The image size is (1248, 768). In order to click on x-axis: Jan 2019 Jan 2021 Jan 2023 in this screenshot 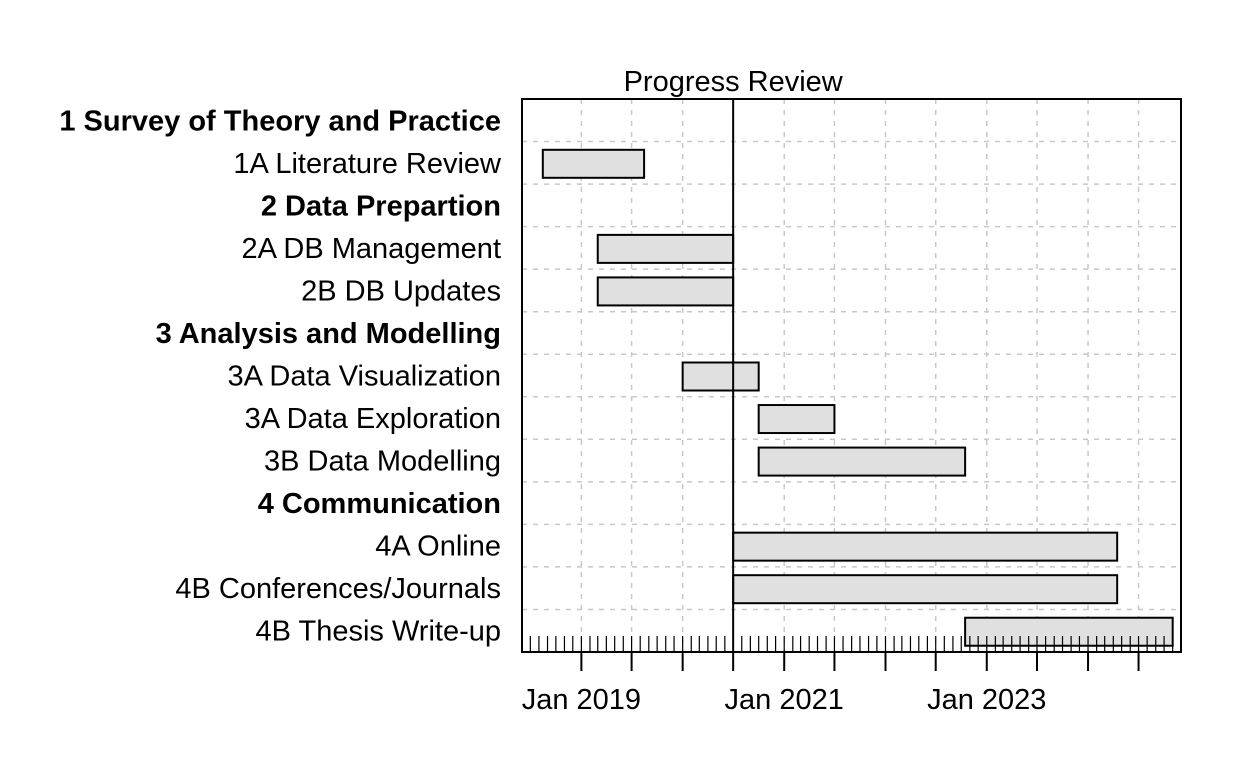, I will do `click(851, 676)`.